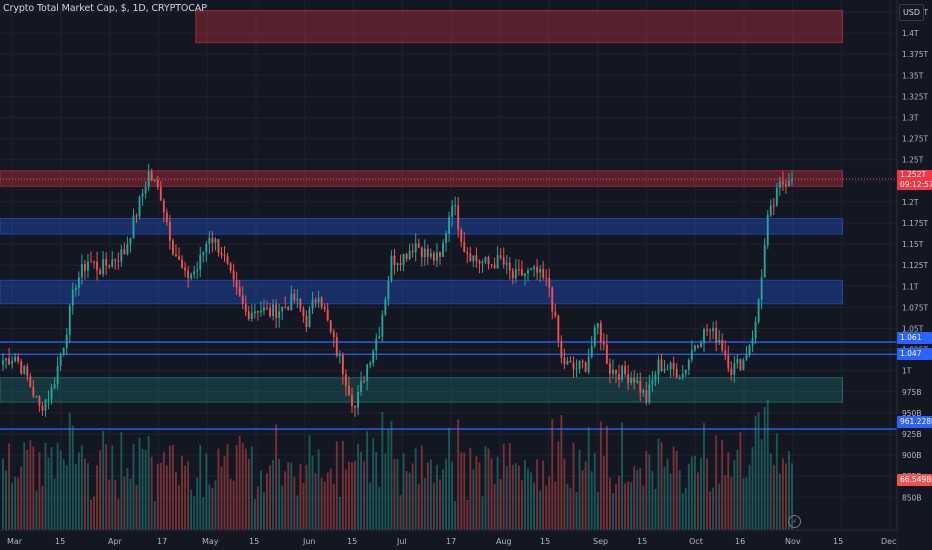 The image size is (932, 550). What do you see at coordinates (915, 139) in the screenshot?
I see `y-tick-label: 1.275T` at bounding box center [915, 139].